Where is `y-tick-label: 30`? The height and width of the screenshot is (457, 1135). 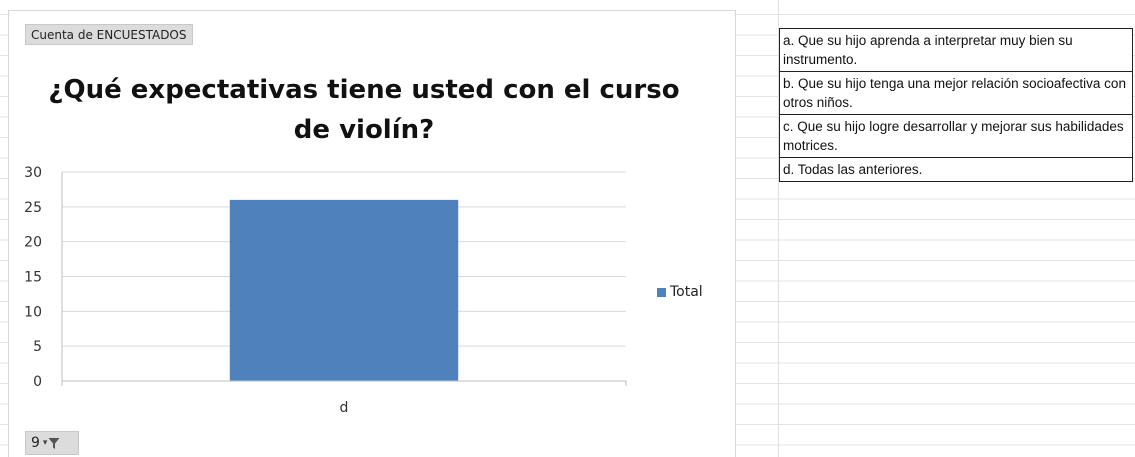 y-tick-label: 30 is located at coordinates (33, 173).